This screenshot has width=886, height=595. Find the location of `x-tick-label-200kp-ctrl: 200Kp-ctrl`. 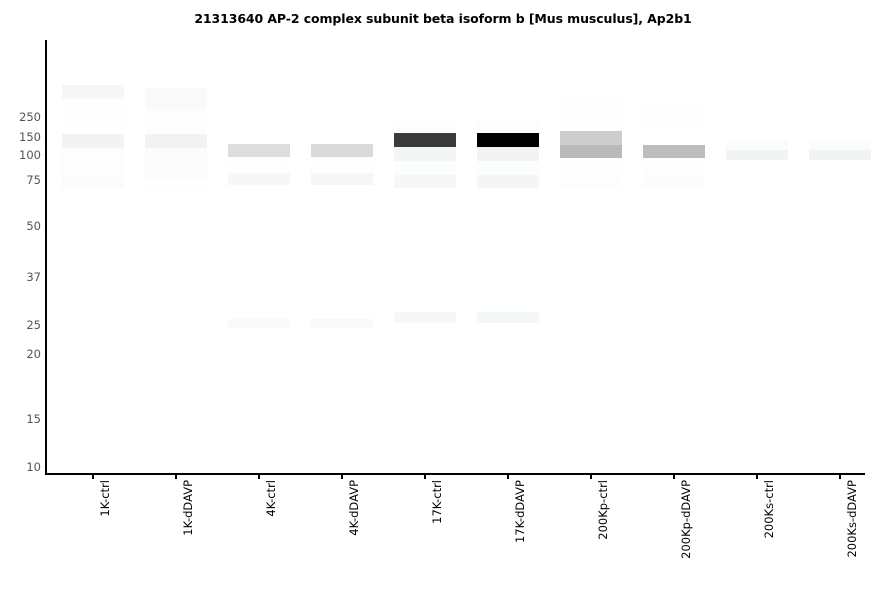

x-tick-label-200kp-ctrl: 200Kp-ctrl is located at coordinates (603, 510).